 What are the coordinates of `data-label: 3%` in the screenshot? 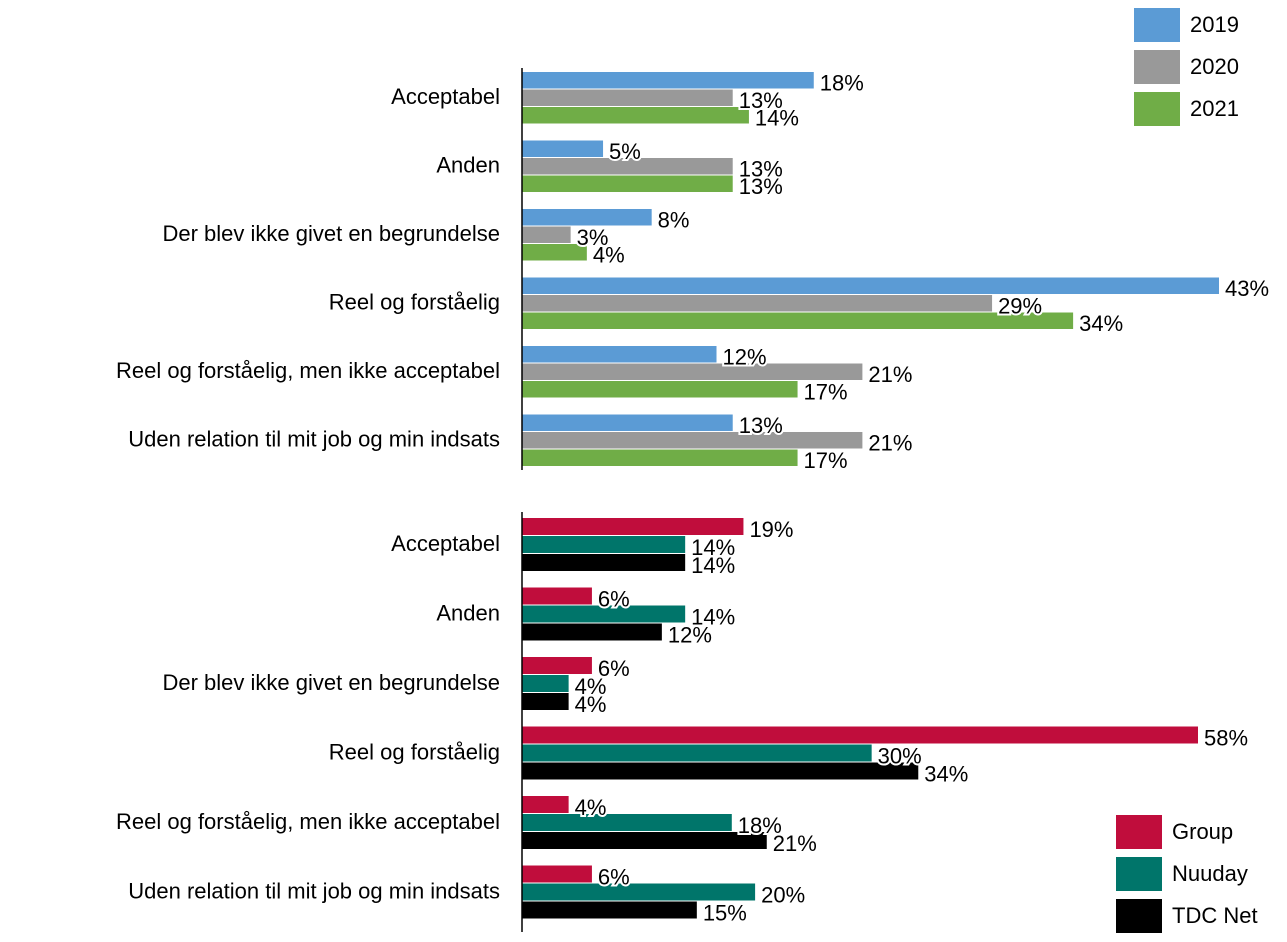 It's located at (593, 237).